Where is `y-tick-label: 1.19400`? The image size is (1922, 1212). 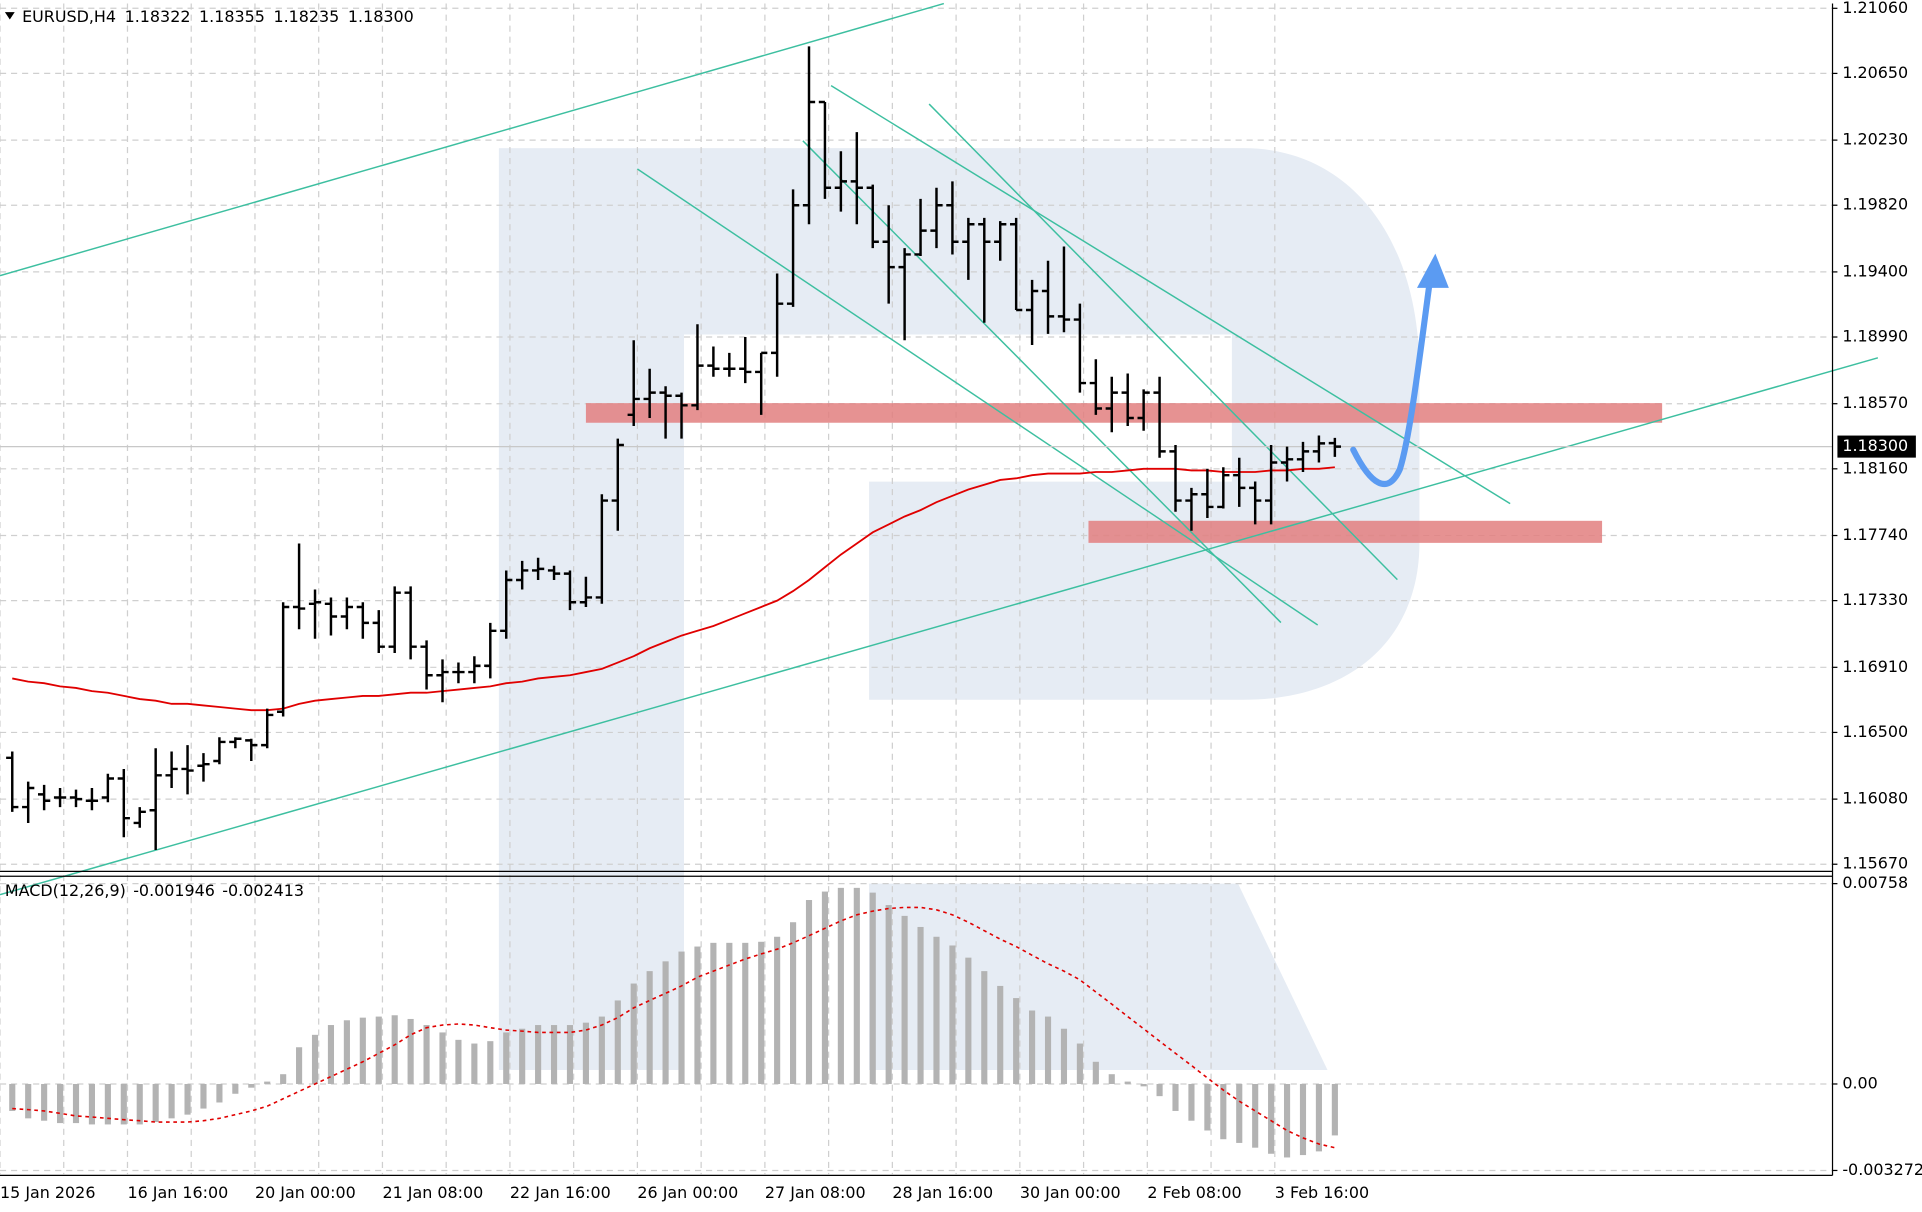 y-tick-label: 1.19400 is located at coordinates (1875, 270).